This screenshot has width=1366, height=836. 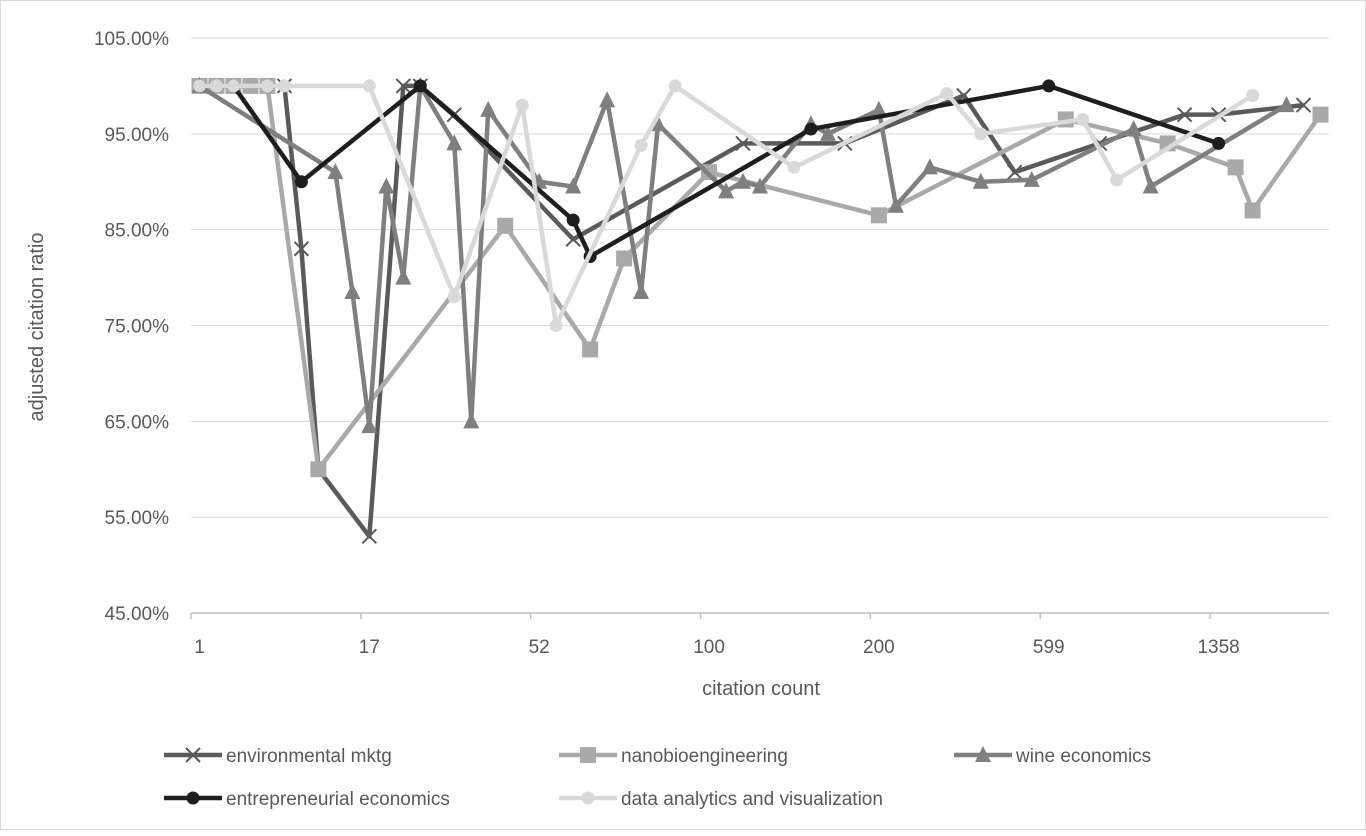 What do you see at coordinates (1218, 647) in the screenshot?
I see `x-tick-label: 1358` at bounding box center [1218, 647].